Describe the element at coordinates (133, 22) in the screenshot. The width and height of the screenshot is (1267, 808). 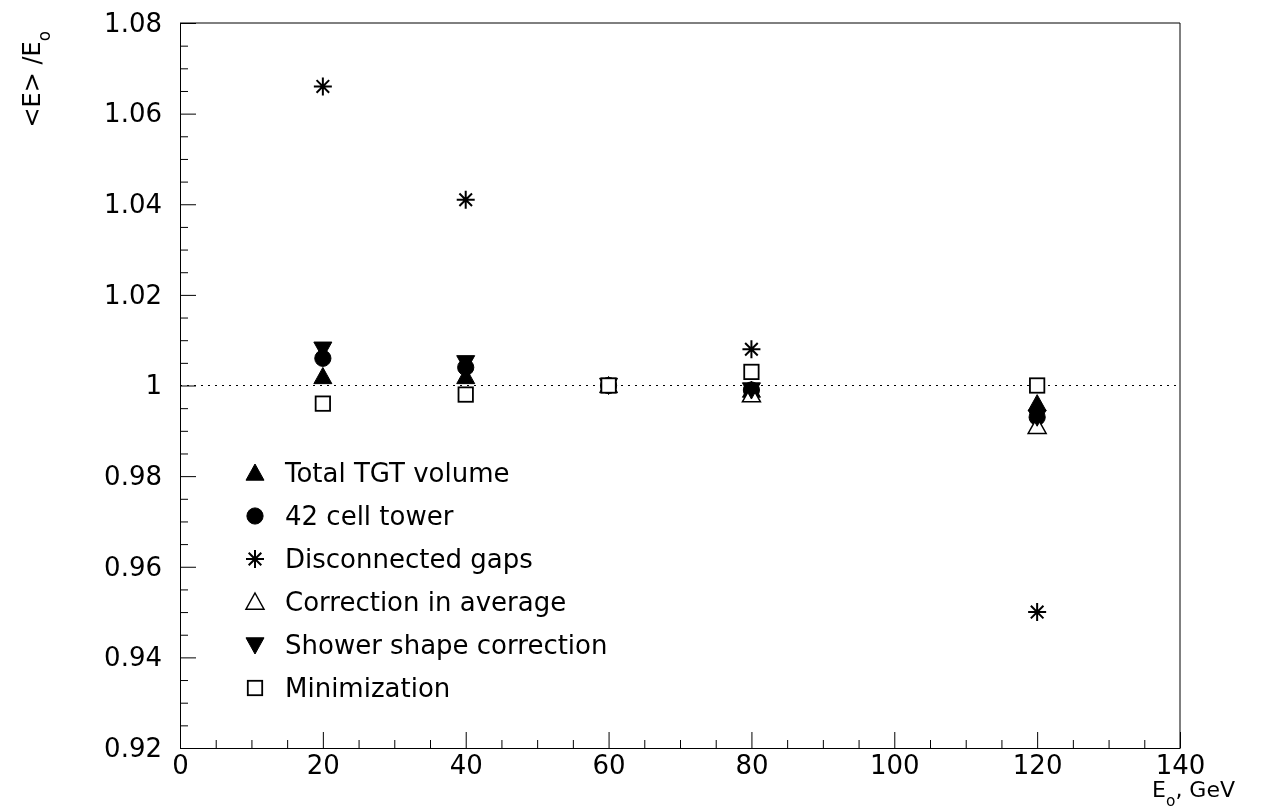
I see `y-tick-label: 1.08` at that location.